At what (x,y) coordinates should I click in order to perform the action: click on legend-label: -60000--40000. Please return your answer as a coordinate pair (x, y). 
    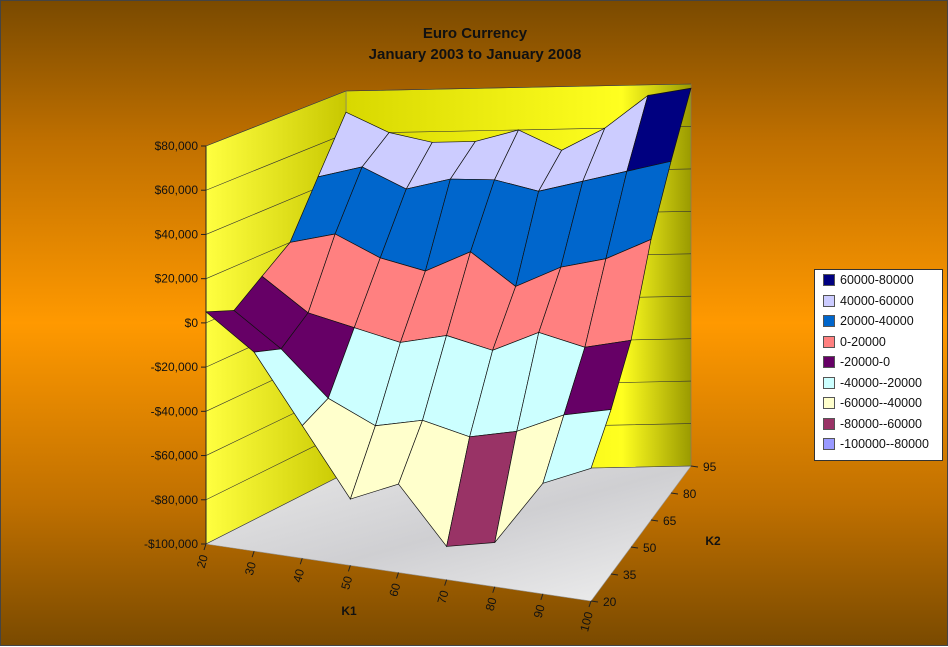
    Looking at the image, I should click on (881, 403).